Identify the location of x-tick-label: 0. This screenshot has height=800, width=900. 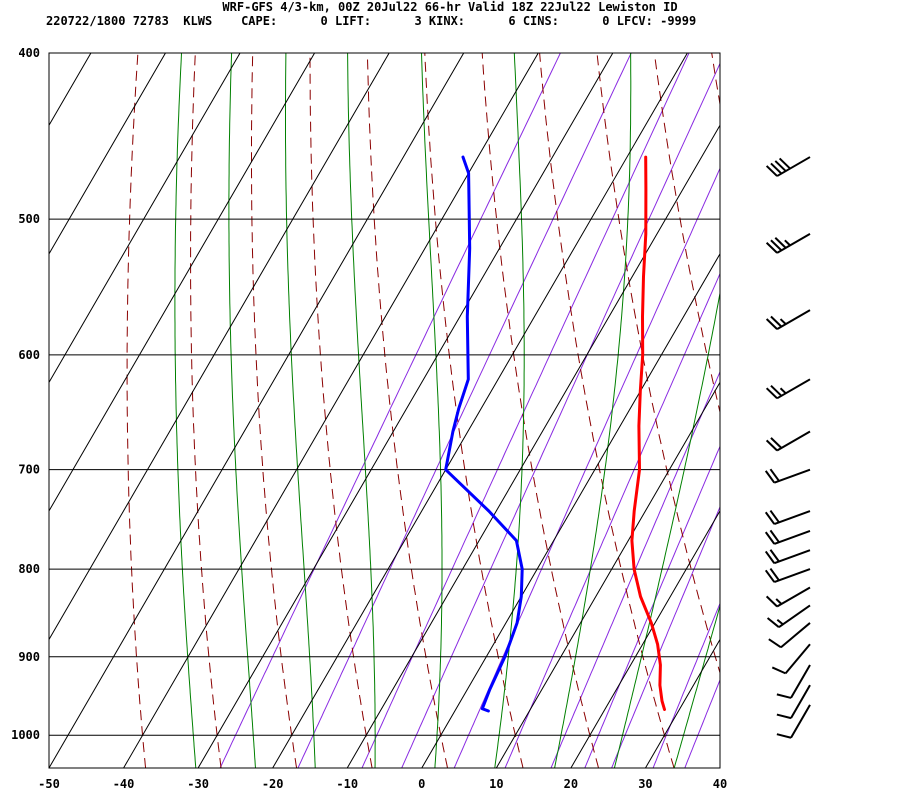
(421, 784).